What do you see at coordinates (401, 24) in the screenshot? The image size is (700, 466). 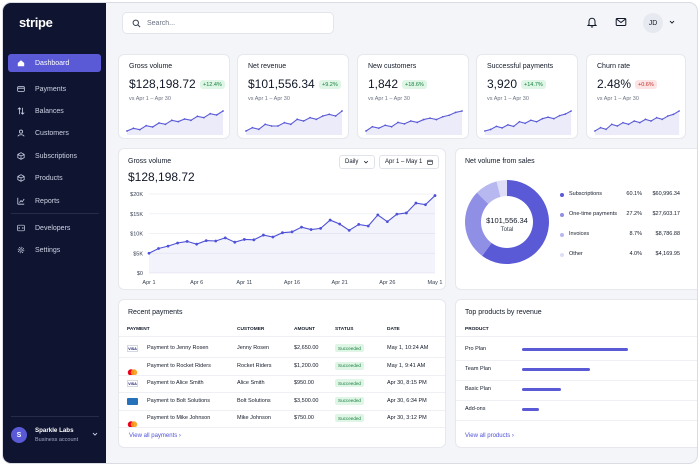 I see `top-bar: JD` at bounding box center [401, 24].